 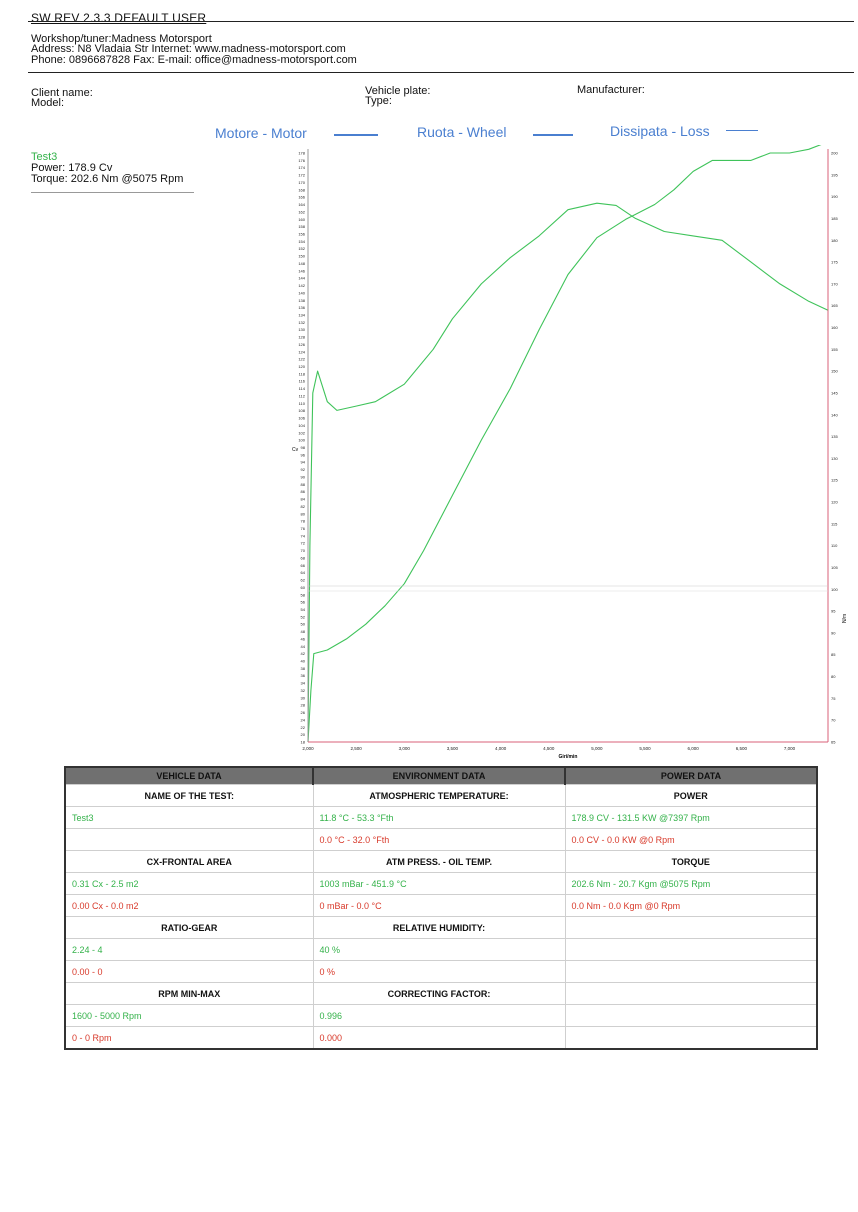 I want to click on left-tick-label: 160, so click(x=301, y=219).